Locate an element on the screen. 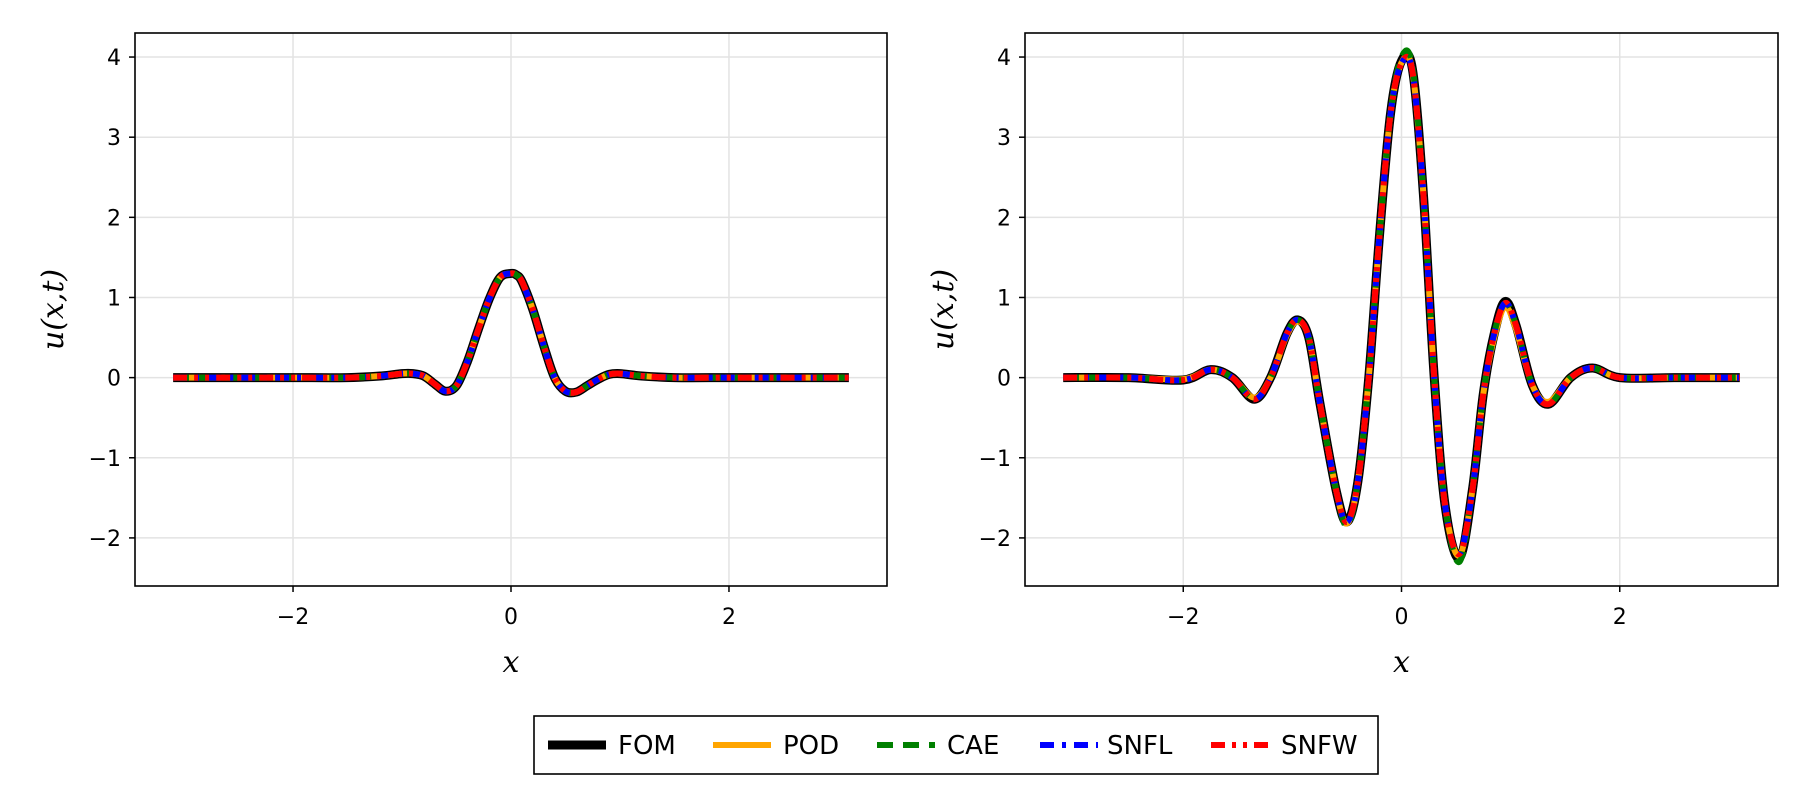  legend-label-pod: POD is located at coordinates (811, 746).